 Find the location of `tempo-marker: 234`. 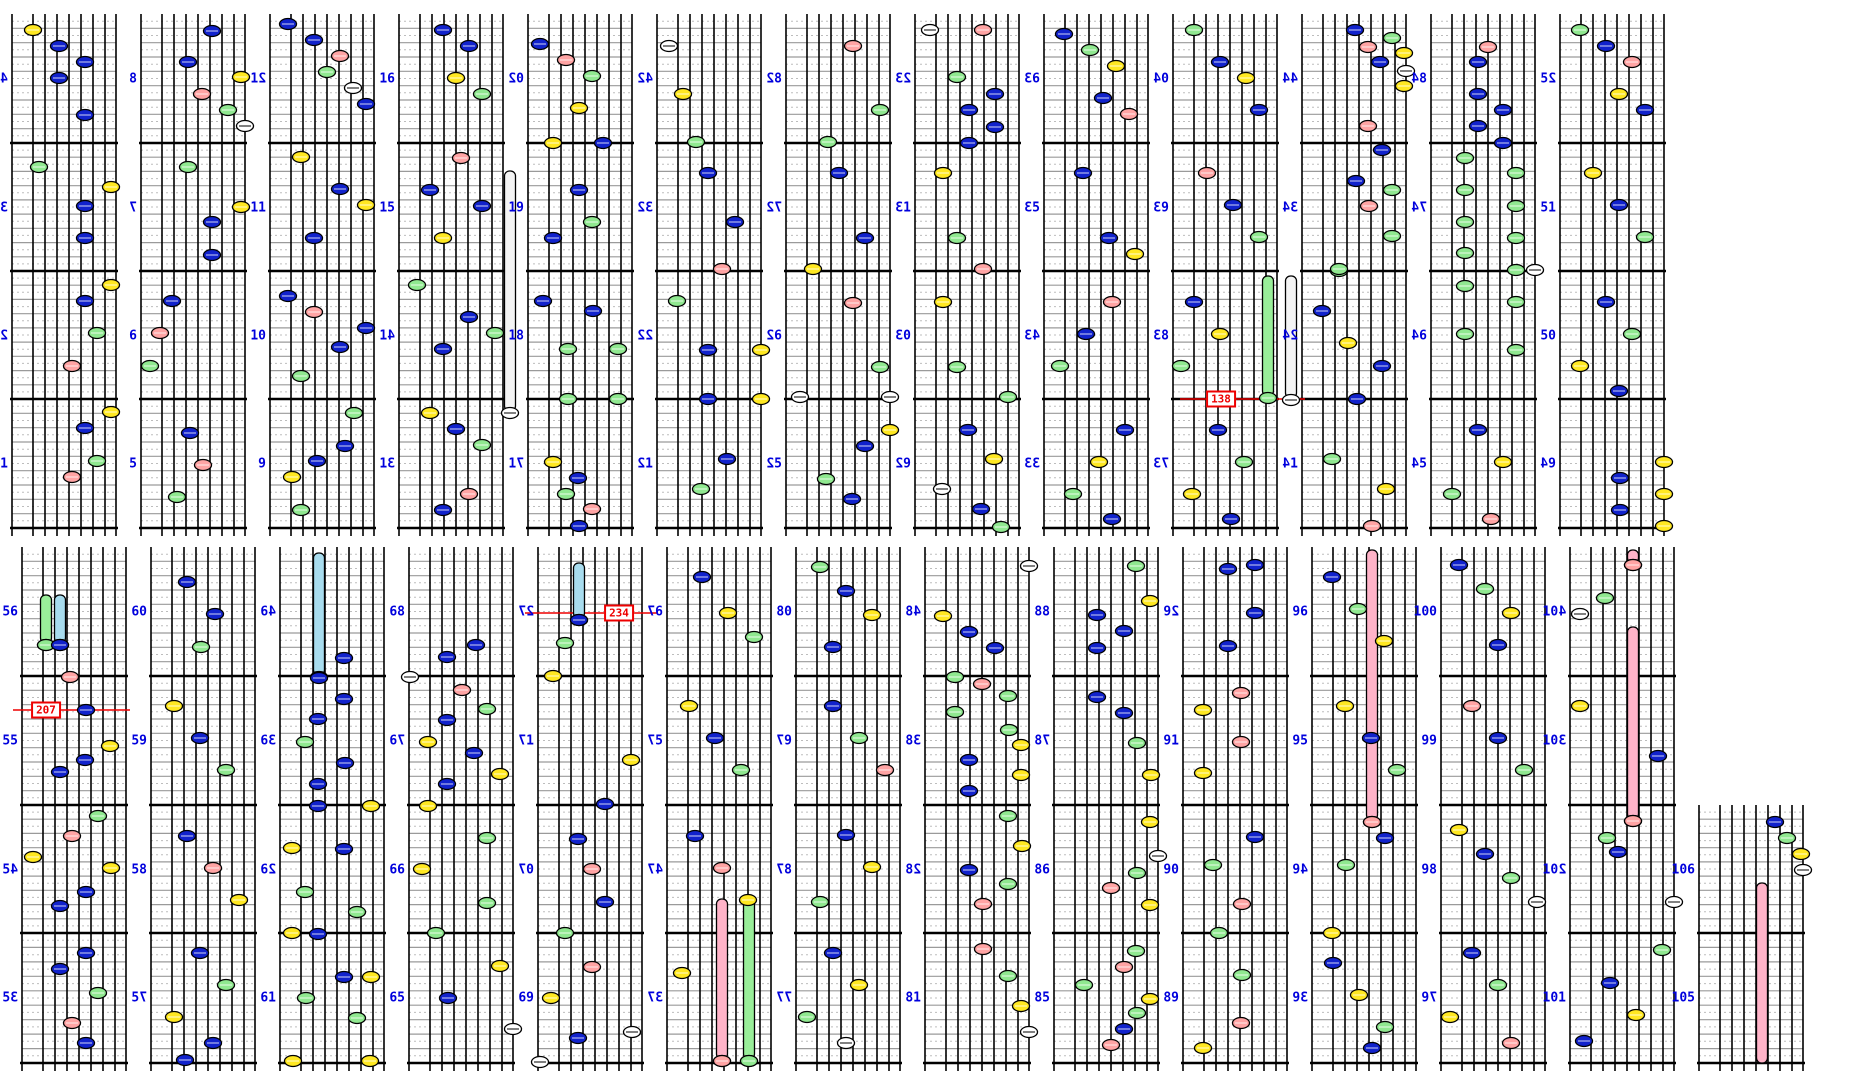

tempo-marker: 234 is located at coordinates (619, 613).